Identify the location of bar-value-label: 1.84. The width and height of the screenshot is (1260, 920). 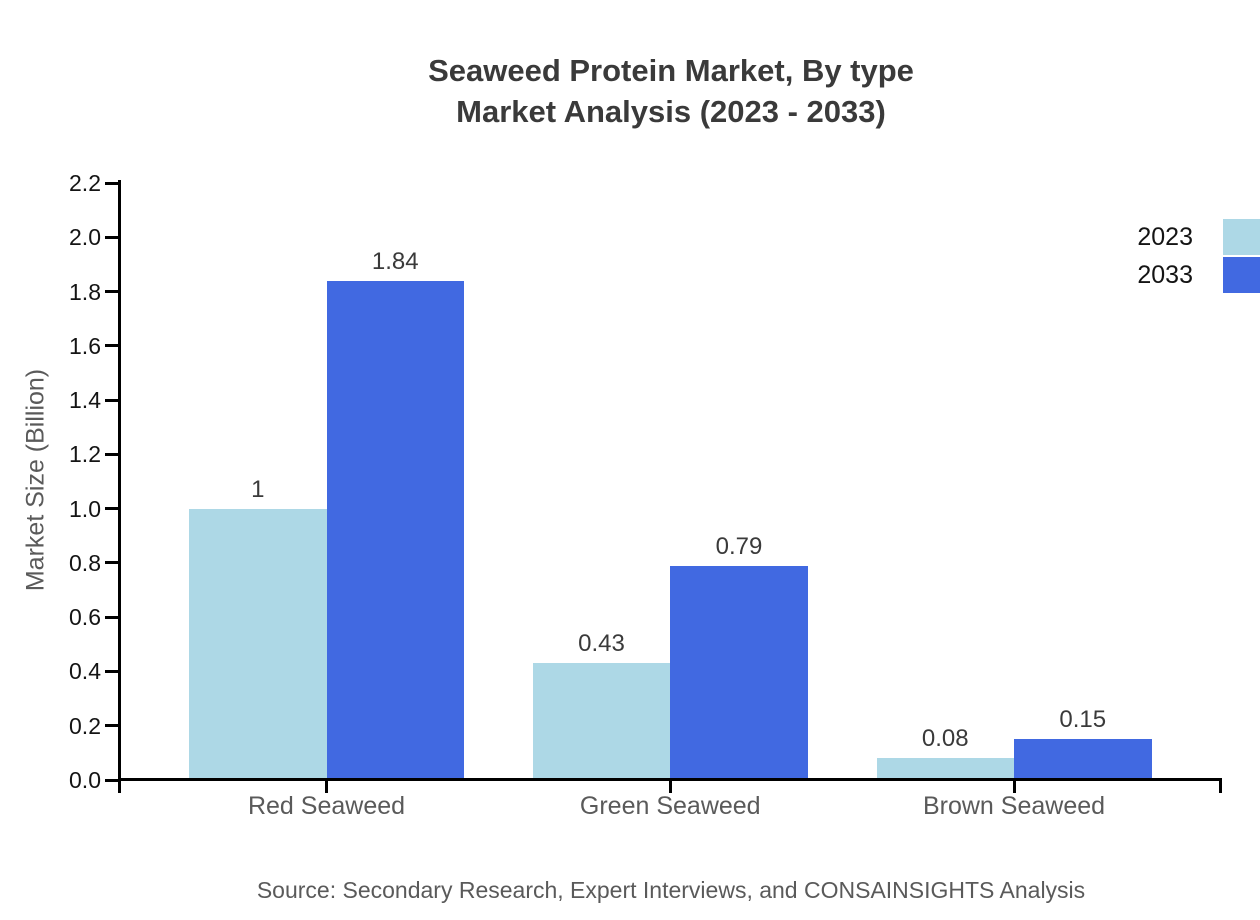
(395, 261).